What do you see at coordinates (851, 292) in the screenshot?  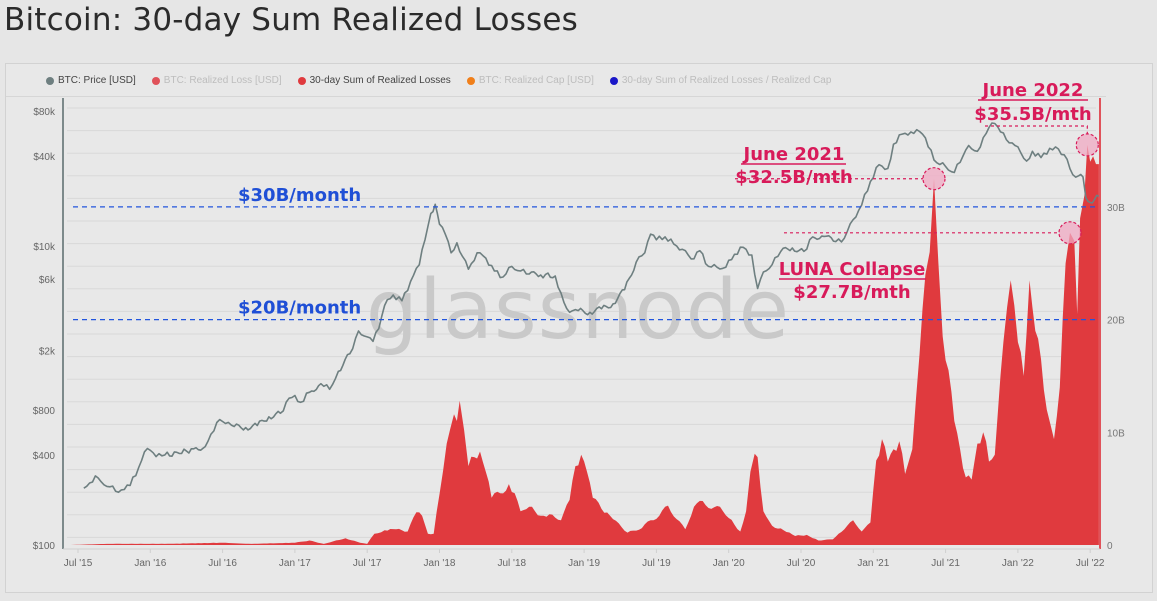 I see `annotation-value: $27.7B/mth` at bounding box center [851, 292].